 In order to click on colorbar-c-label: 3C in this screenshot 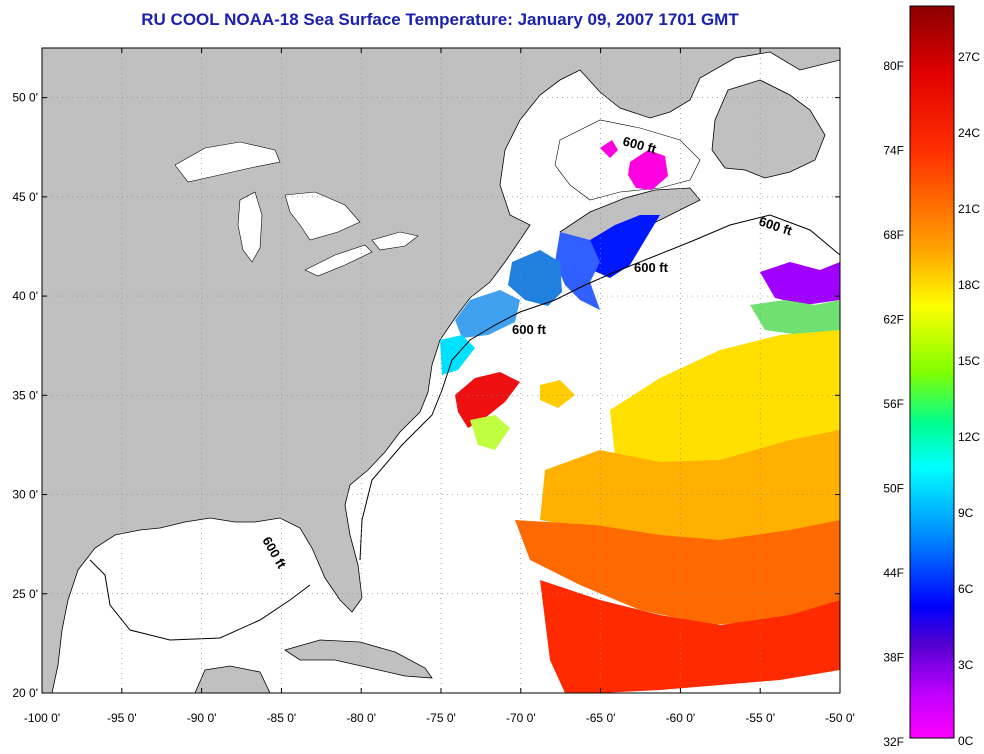, I will do `click(966, 665)`.